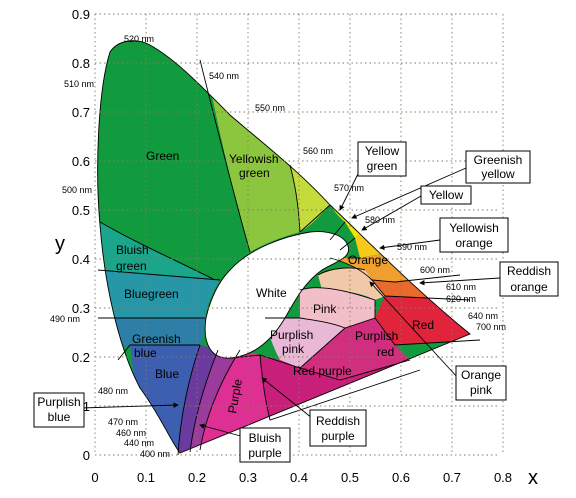 The width and height of the screenshot is (576, 498). Describe the element at coordinates (270, 108) in the screenshot. I see `wavelength-label: 550 nm` at that location.